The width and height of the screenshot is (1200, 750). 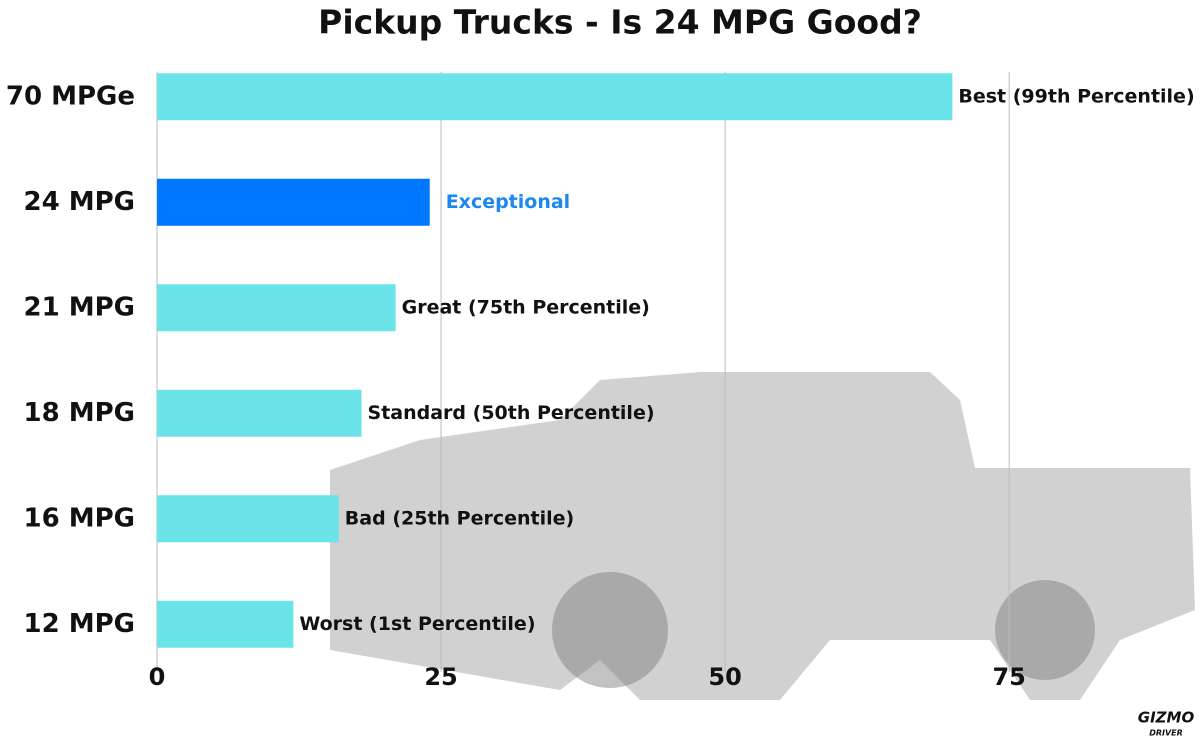 What do you see at coordinates (157, 677) in the screenshot?
I see `x-tick-label: 0` at bounding box center [157, 677].